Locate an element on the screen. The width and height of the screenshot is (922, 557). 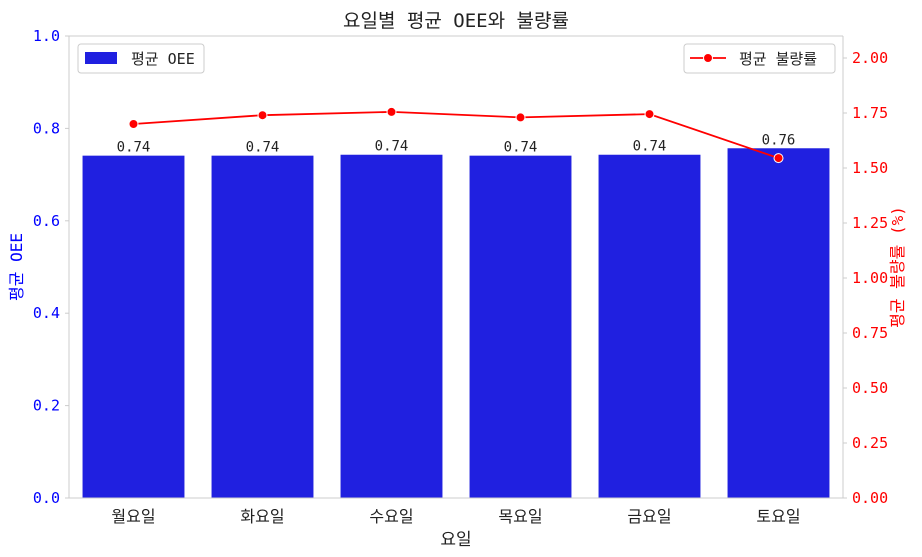
legend-oee: 평균 OEE is located at coordinates (141, 58).